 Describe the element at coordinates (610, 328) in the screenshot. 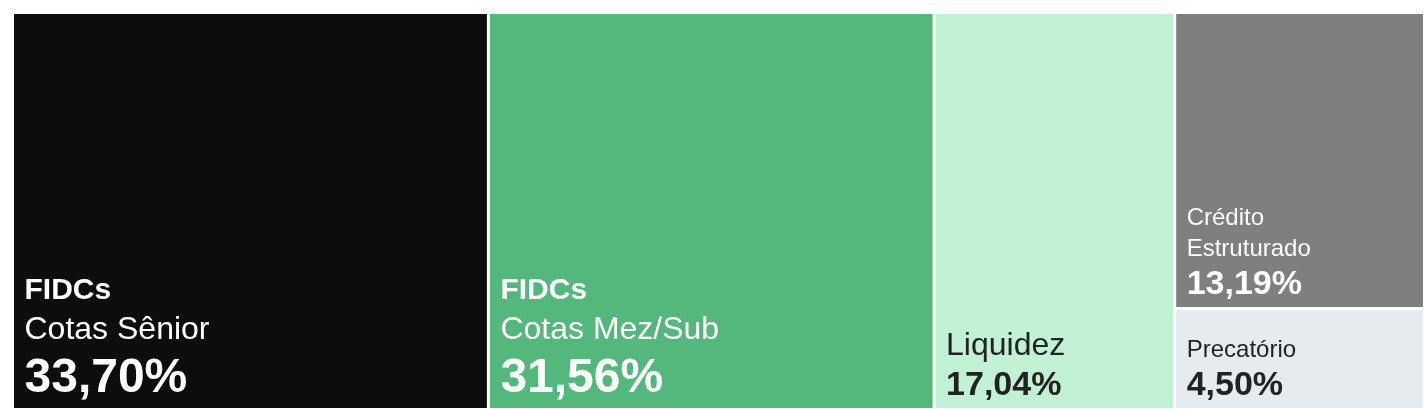

I see `category-label: Cotas Mez/Sub` at that location.